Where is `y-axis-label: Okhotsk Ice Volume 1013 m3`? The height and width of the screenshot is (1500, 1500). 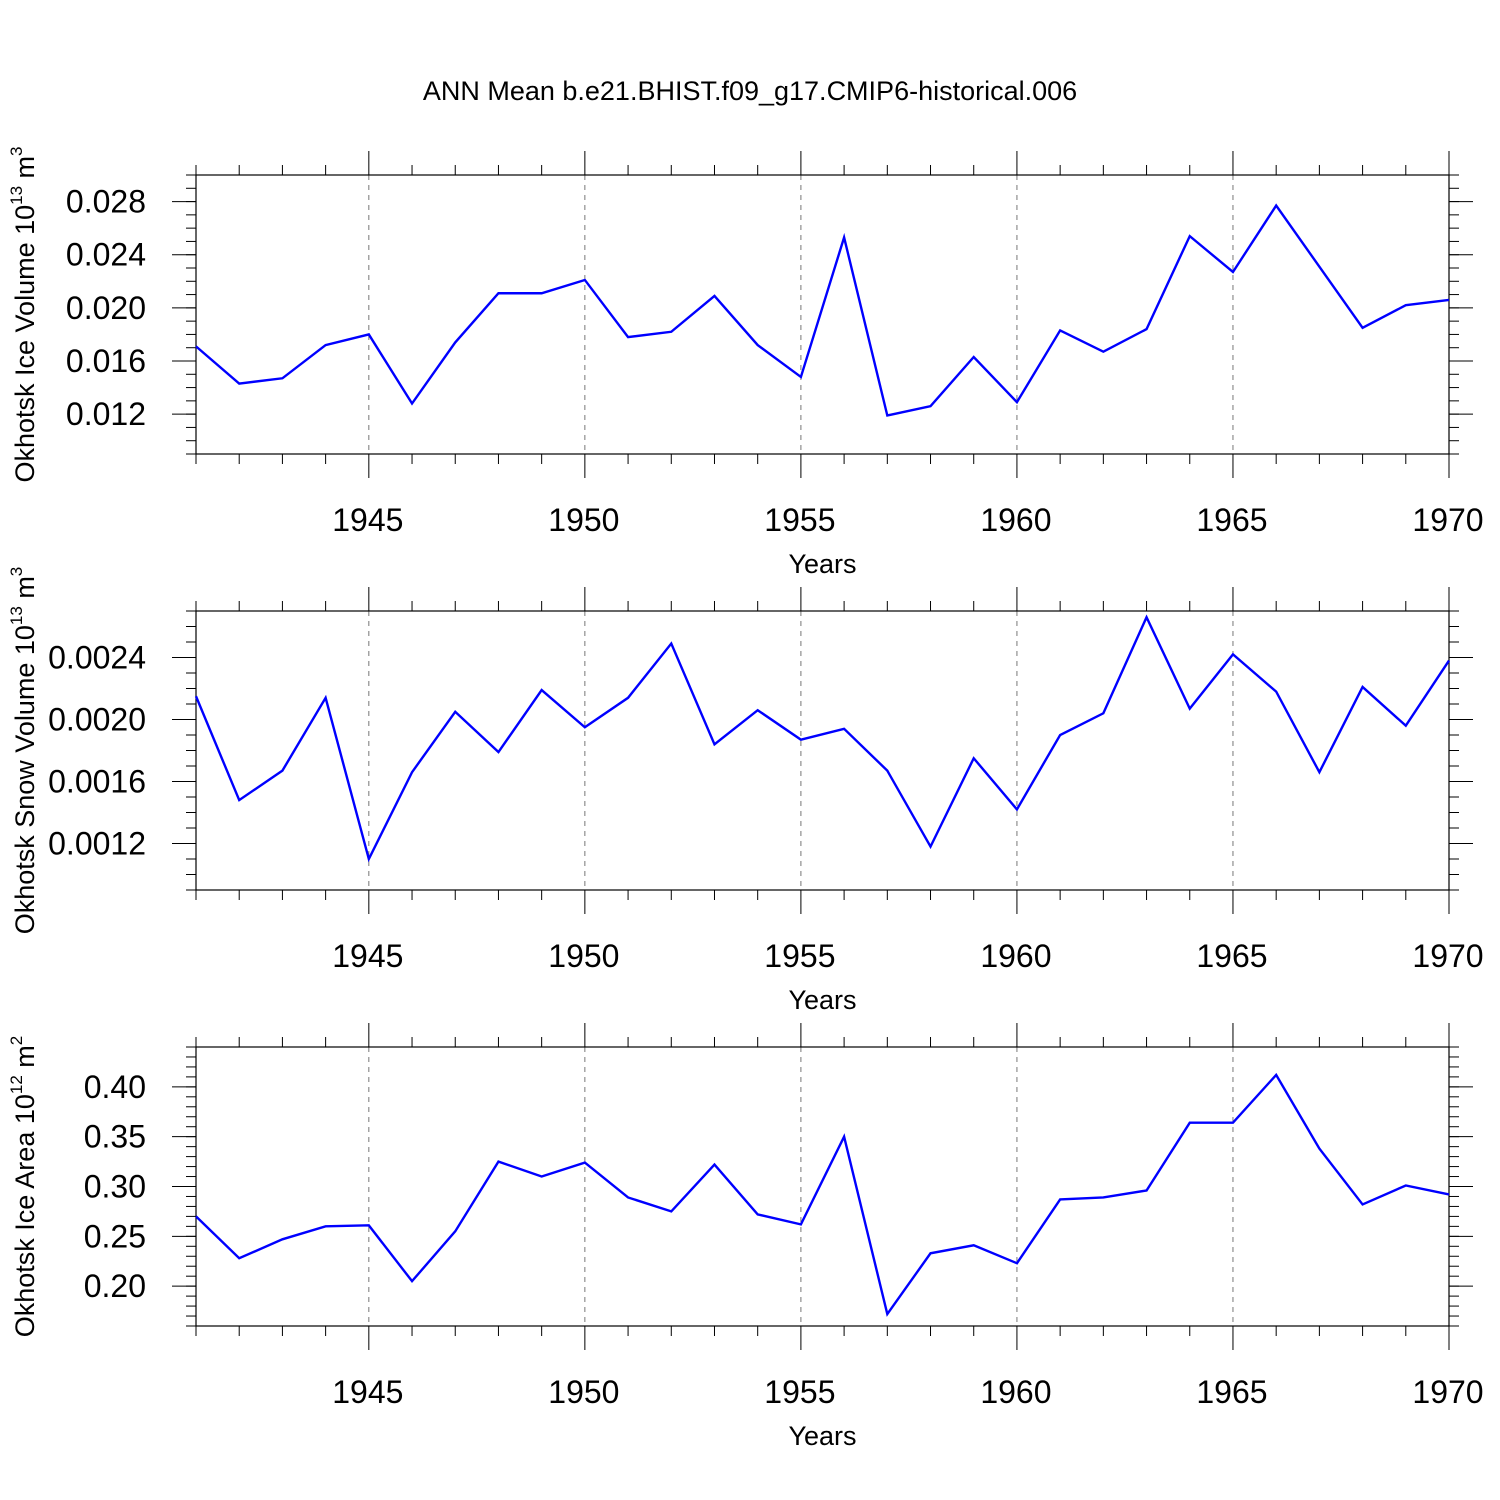
y-axis-label: Okhotsk Ice Volume 1013 m3 is located at coordinates (23, 314).